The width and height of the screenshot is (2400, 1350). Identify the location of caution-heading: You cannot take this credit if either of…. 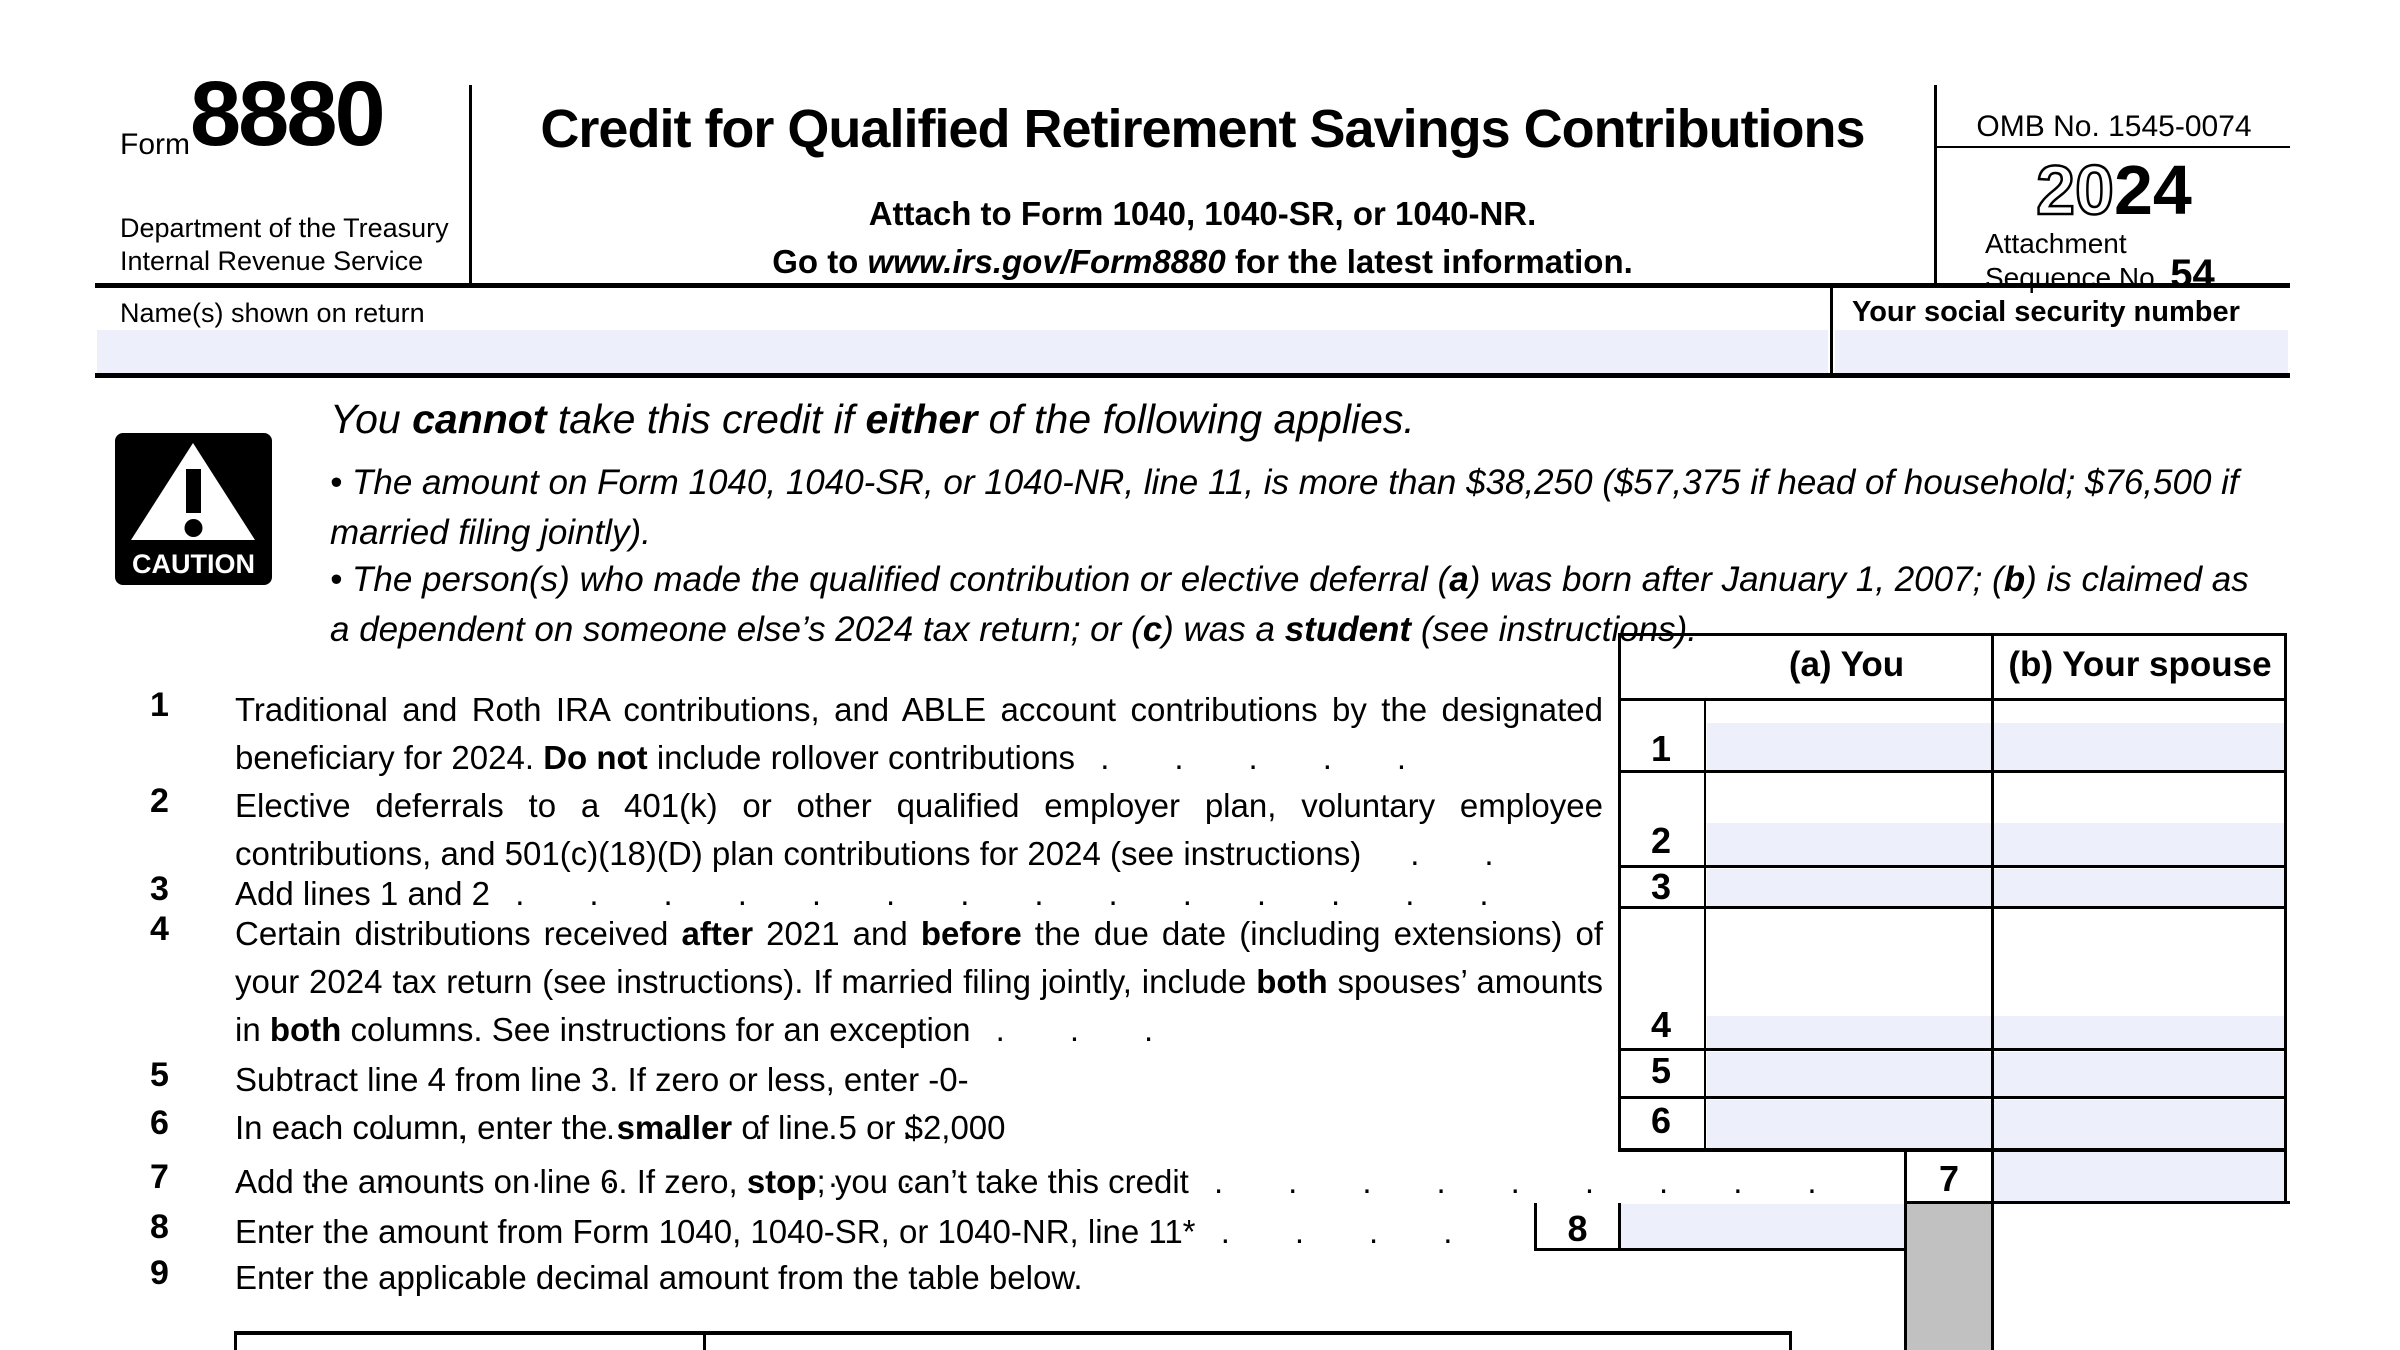
(872, 419).